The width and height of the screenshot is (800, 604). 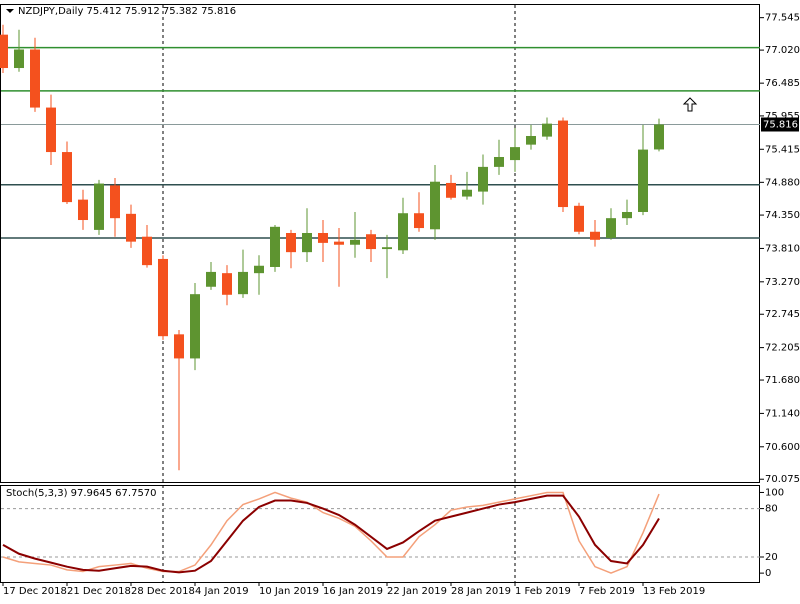 I want to click on x-tick-label: 22 Jan 2019, so click(x=417, y=591).